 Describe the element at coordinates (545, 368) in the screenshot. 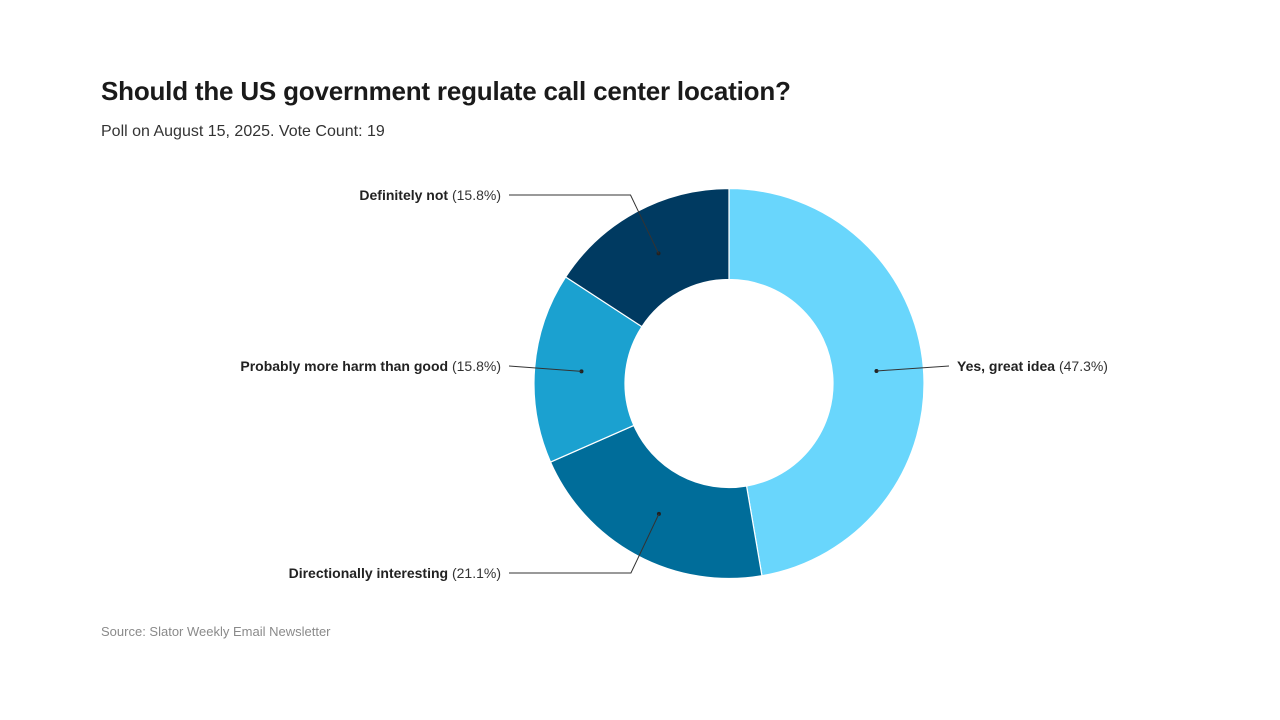

I see `leader-line-probably-more-harm-than-good` at that location.